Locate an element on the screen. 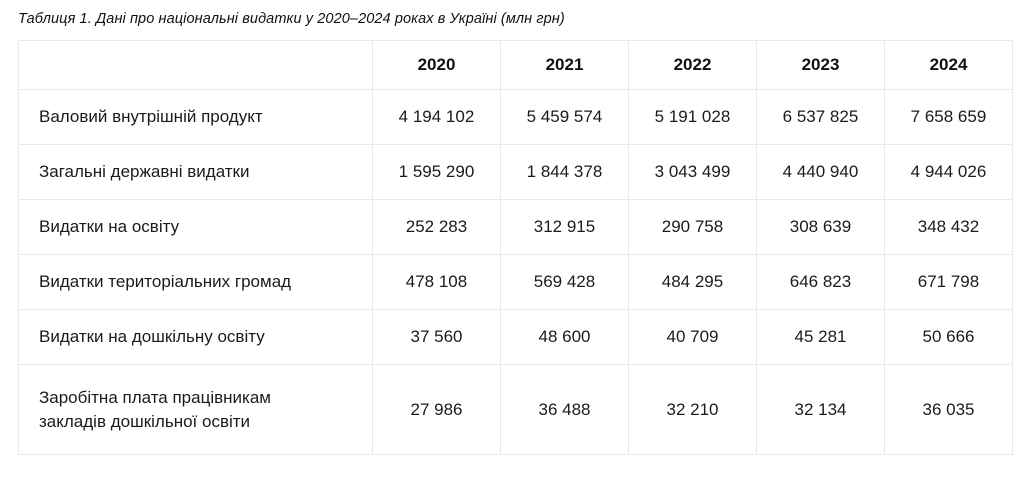  value-cell: 48 600 is located at coordinates (564, 337).